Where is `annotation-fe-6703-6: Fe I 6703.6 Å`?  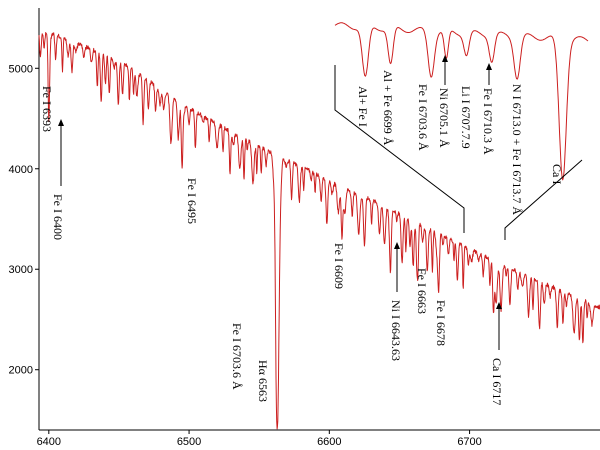 annotation-fe-6703-6: Fe I 6703.6 Å is located at coordinates (237, 356).